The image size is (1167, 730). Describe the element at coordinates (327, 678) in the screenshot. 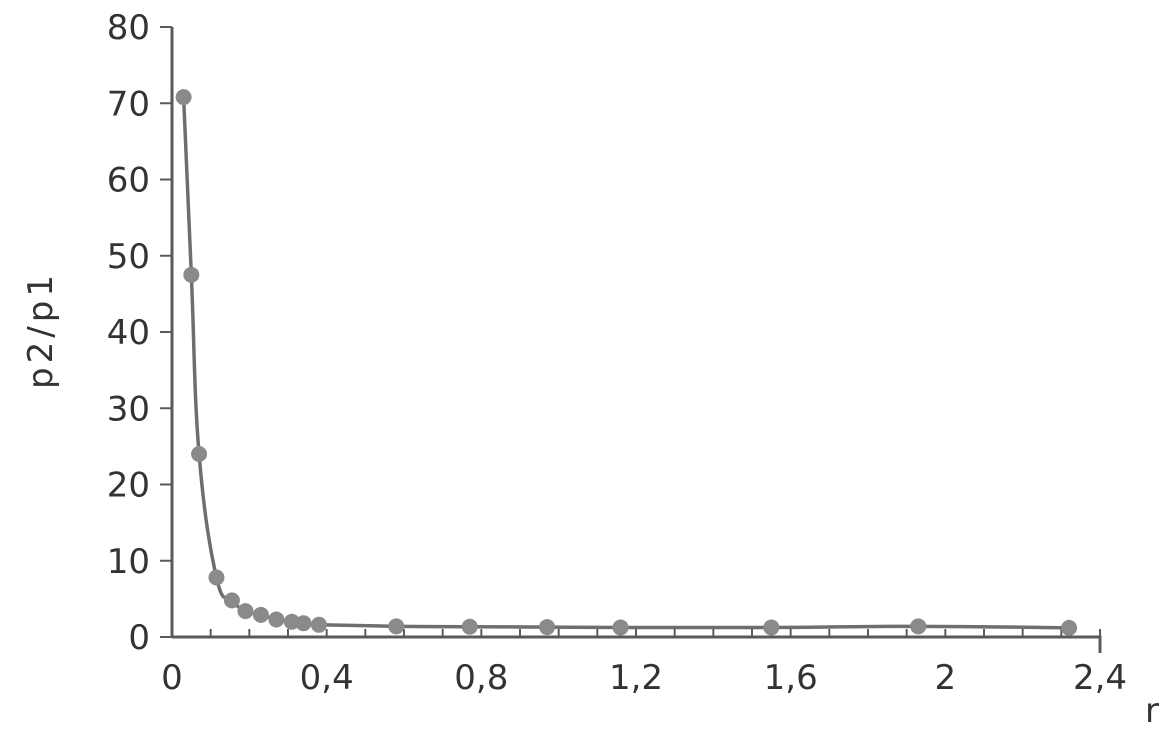

I see `x-tick-label: 0,4` at that location.